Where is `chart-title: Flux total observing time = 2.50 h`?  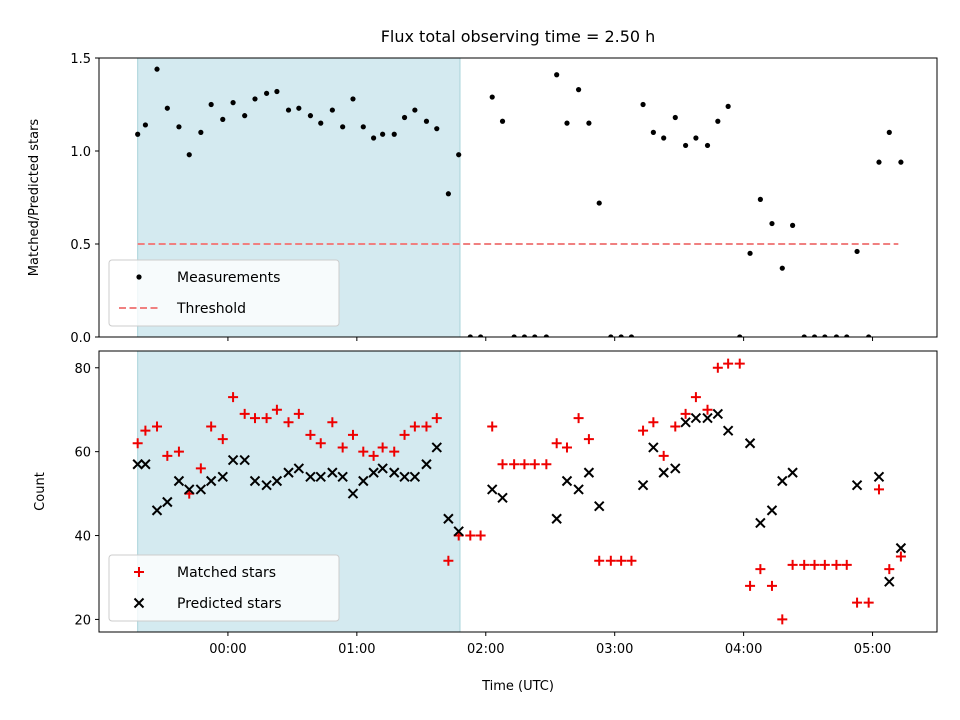
chart-title: Flux total observing time = 2.50 h is located at coordinates (518, 36).